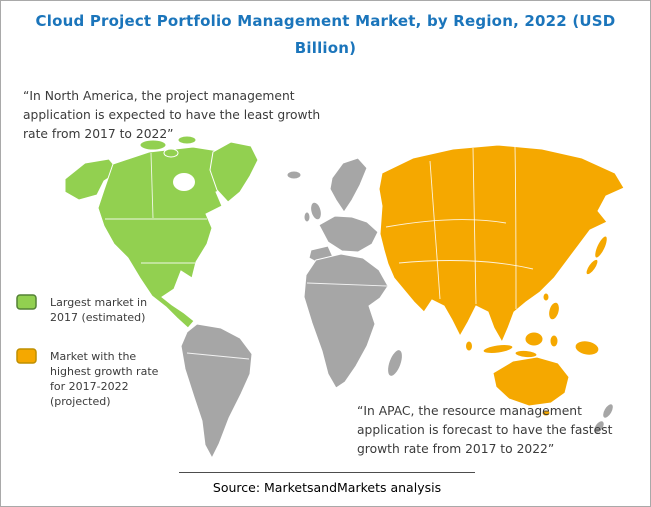  Describe the element at coordinates (294, 175) in the screenshot. I see `map-iceland` at that location.